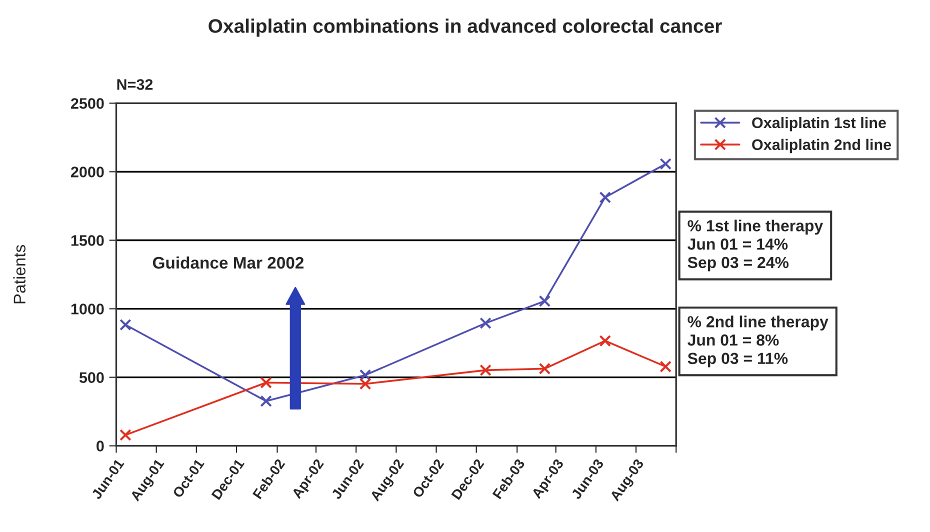  I want to click on legend-label: Oxaliplatin 1st line, so click(819, 124).